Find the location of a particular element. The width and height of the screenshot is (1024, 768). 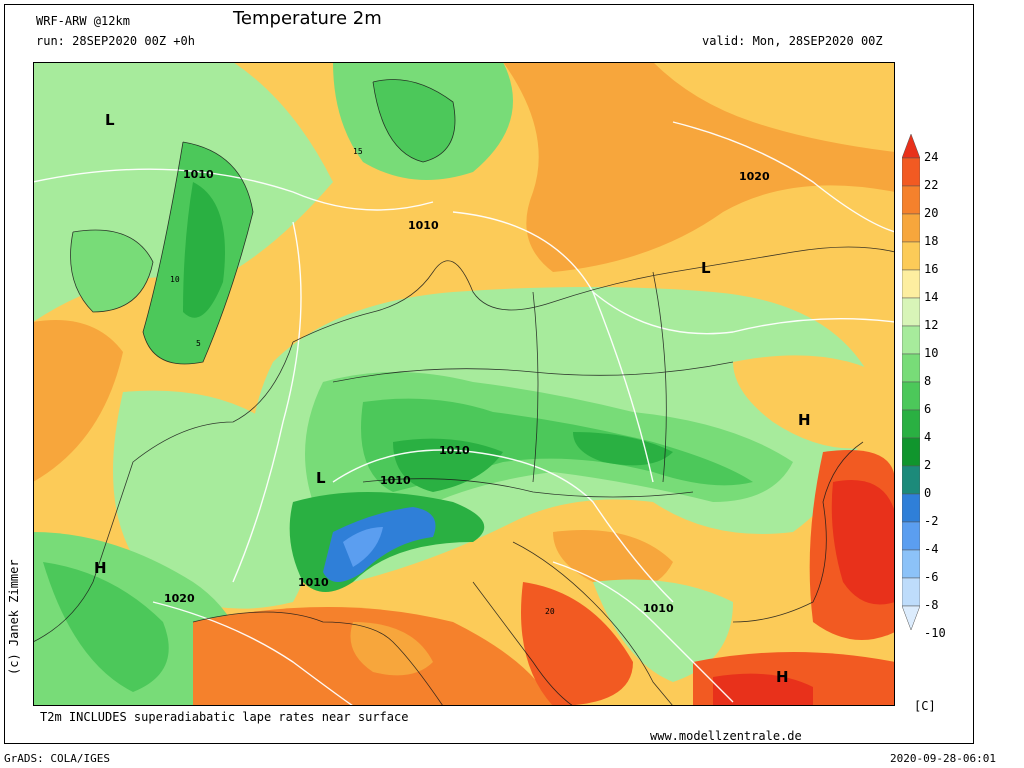

colorbar is located at coordinates (911, 382).